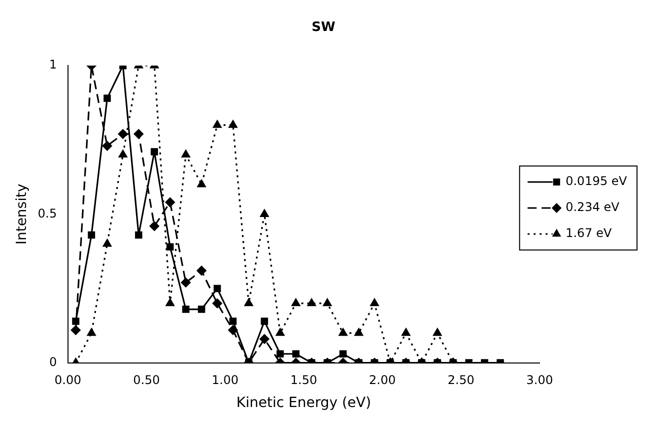  What do you see at coordinates (324, 28) in the screenshot?
I see `chart-title: SW` at bounding box center [324, 28].